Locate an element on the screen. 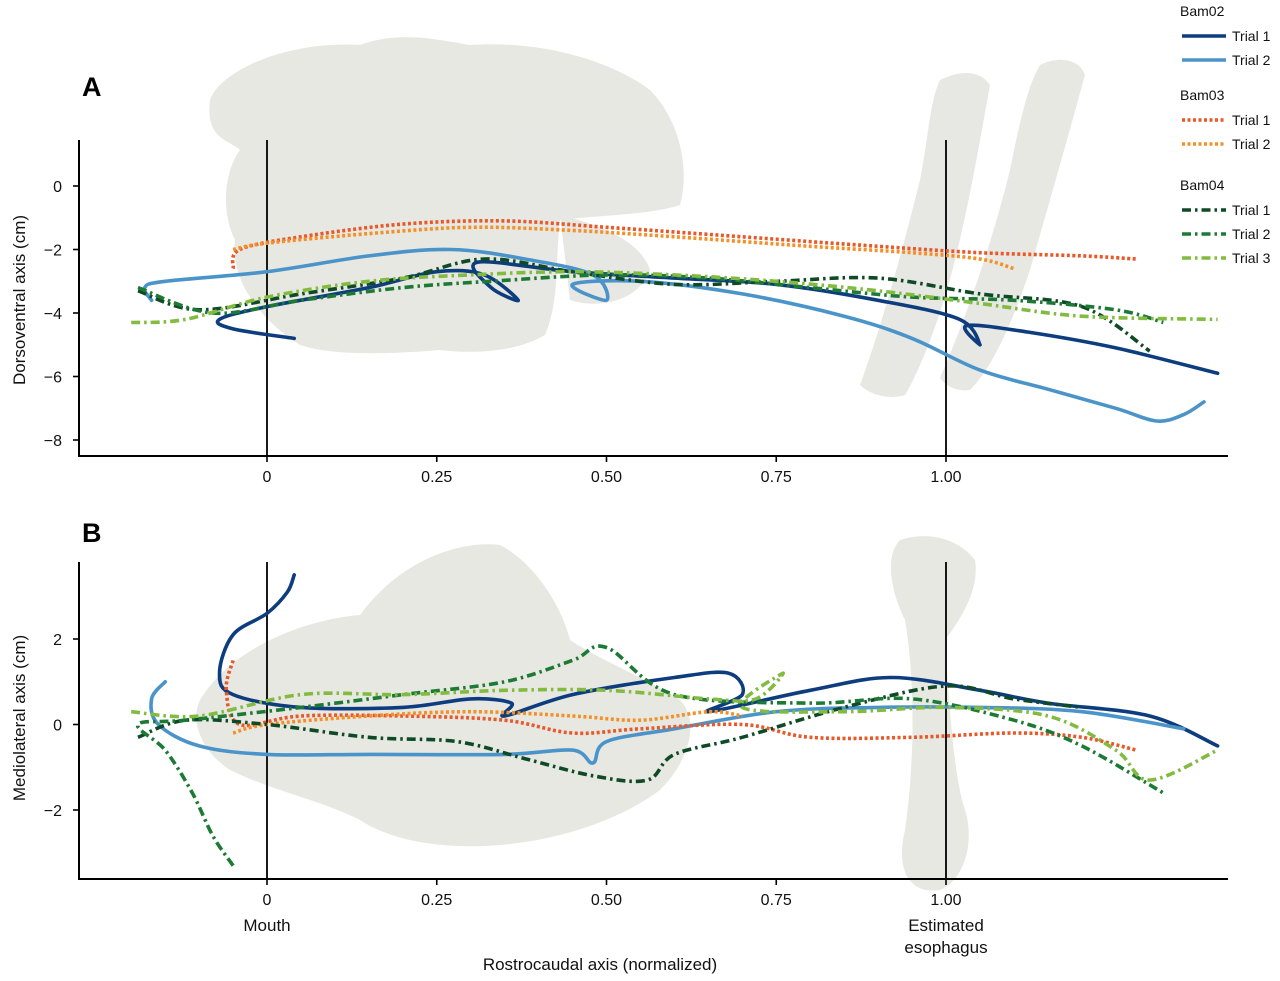 Image resolution: width=1280 pixels, height=981 pixels. panel-a-label: A is located at coordinates (92, 87).